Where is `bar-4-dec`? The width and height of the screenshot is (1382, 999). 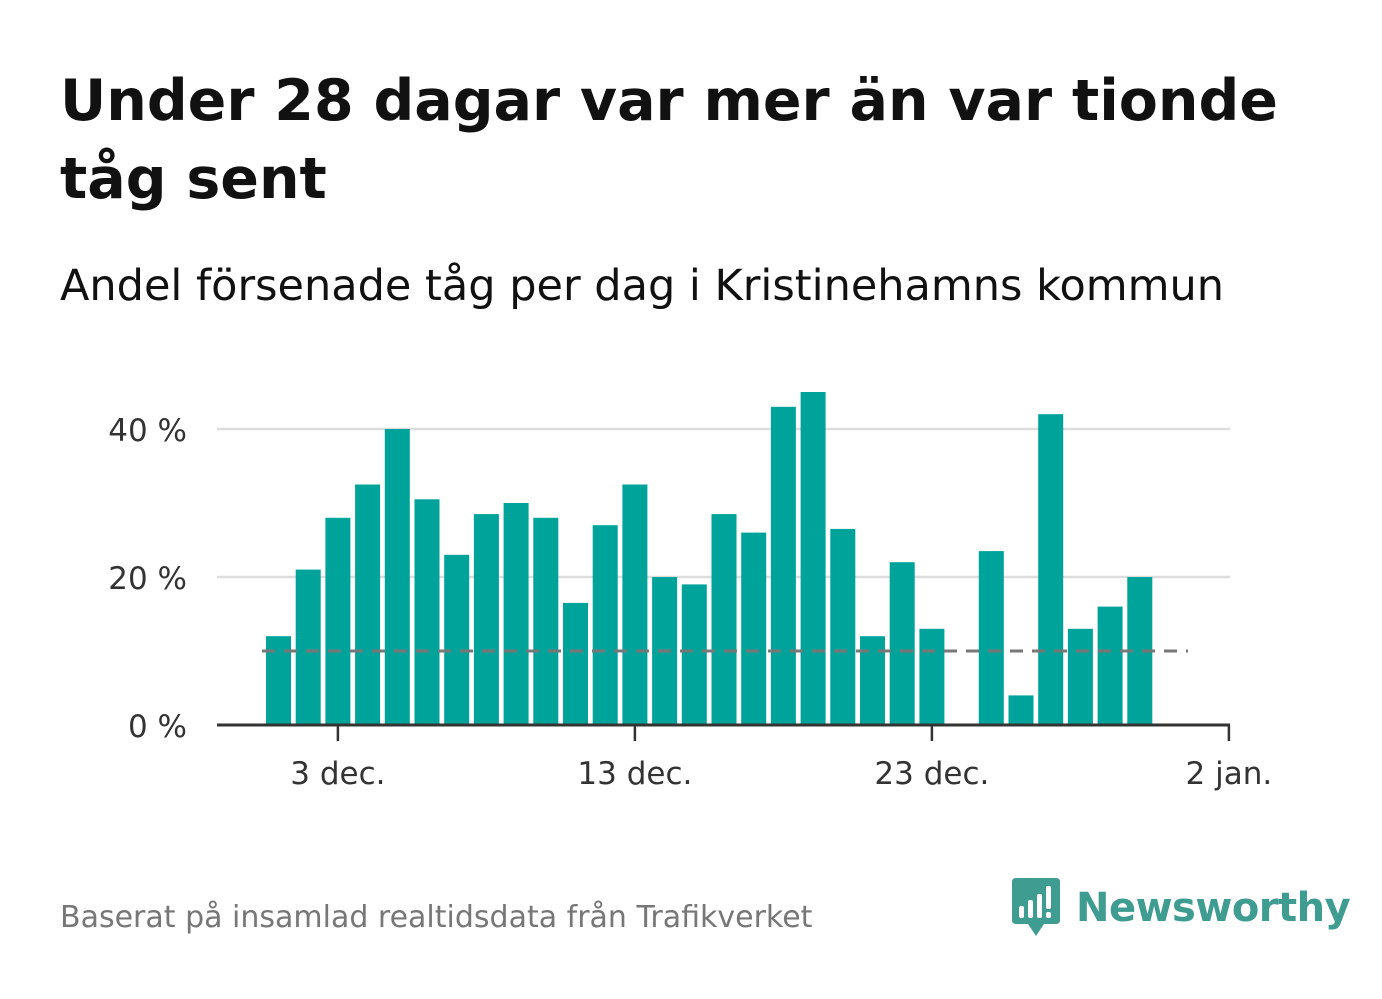
bar-4-dec is located at coordinates (368, 604).